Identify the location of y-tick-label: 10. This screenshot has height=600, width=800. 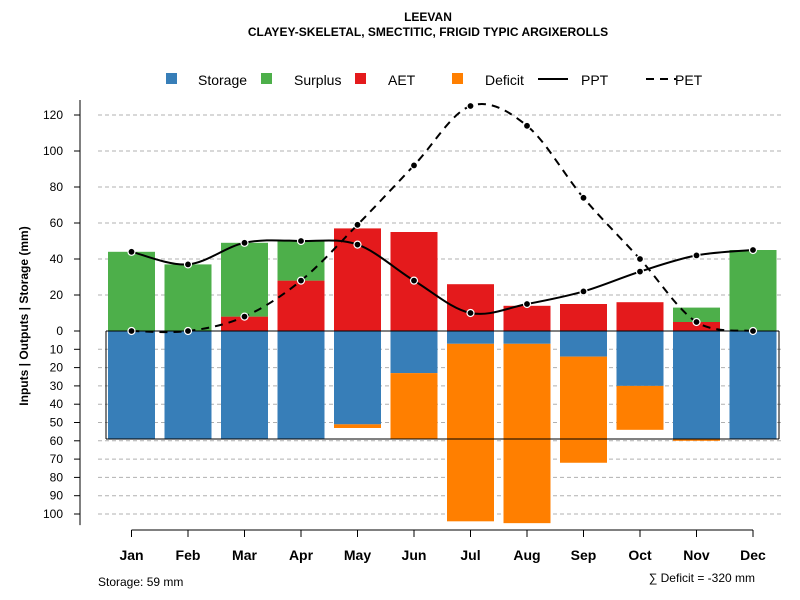
(57, 349).